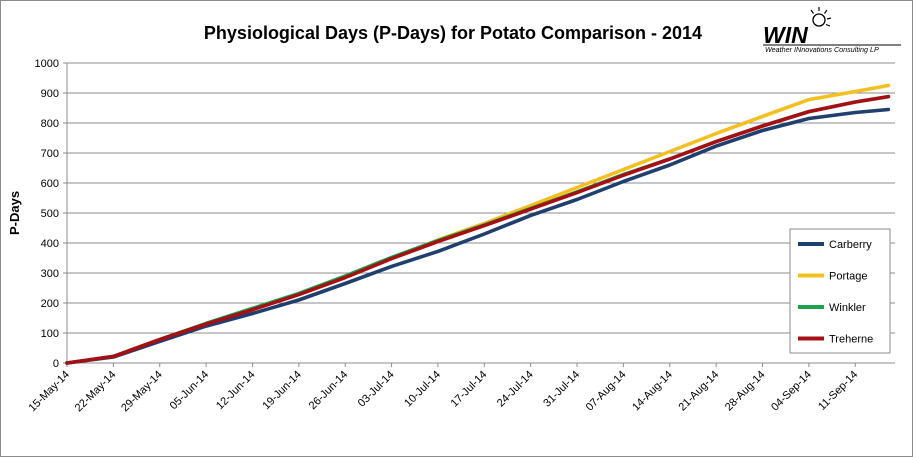  I want to click on x-tick-label-4: 12-Jun-14, so click(236, 391).